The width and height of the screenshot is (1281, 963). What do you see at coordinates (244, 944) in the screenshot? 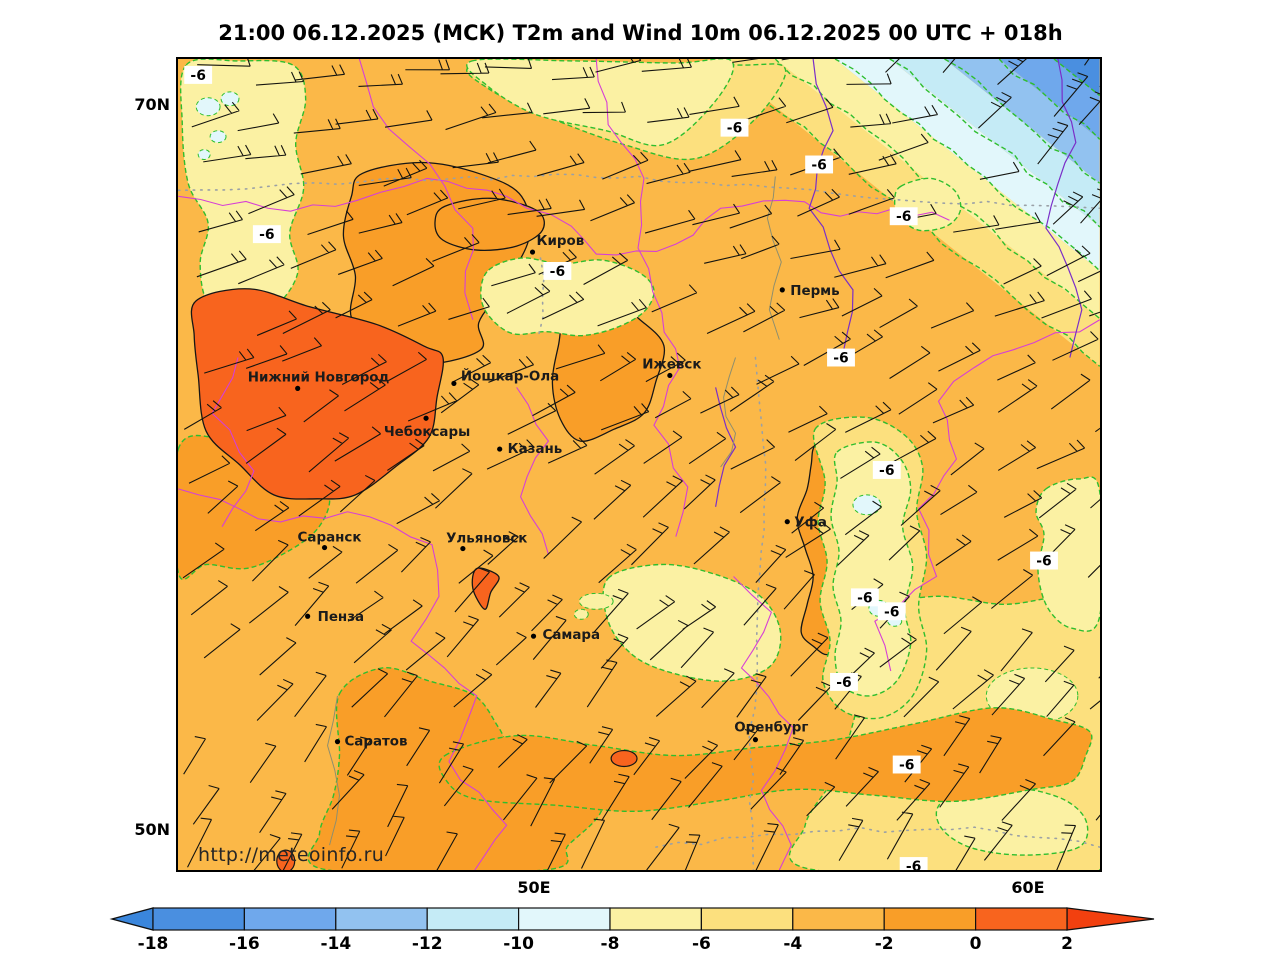
I see `colorbar-tick-label: -16` at bounding box center [244, 944].